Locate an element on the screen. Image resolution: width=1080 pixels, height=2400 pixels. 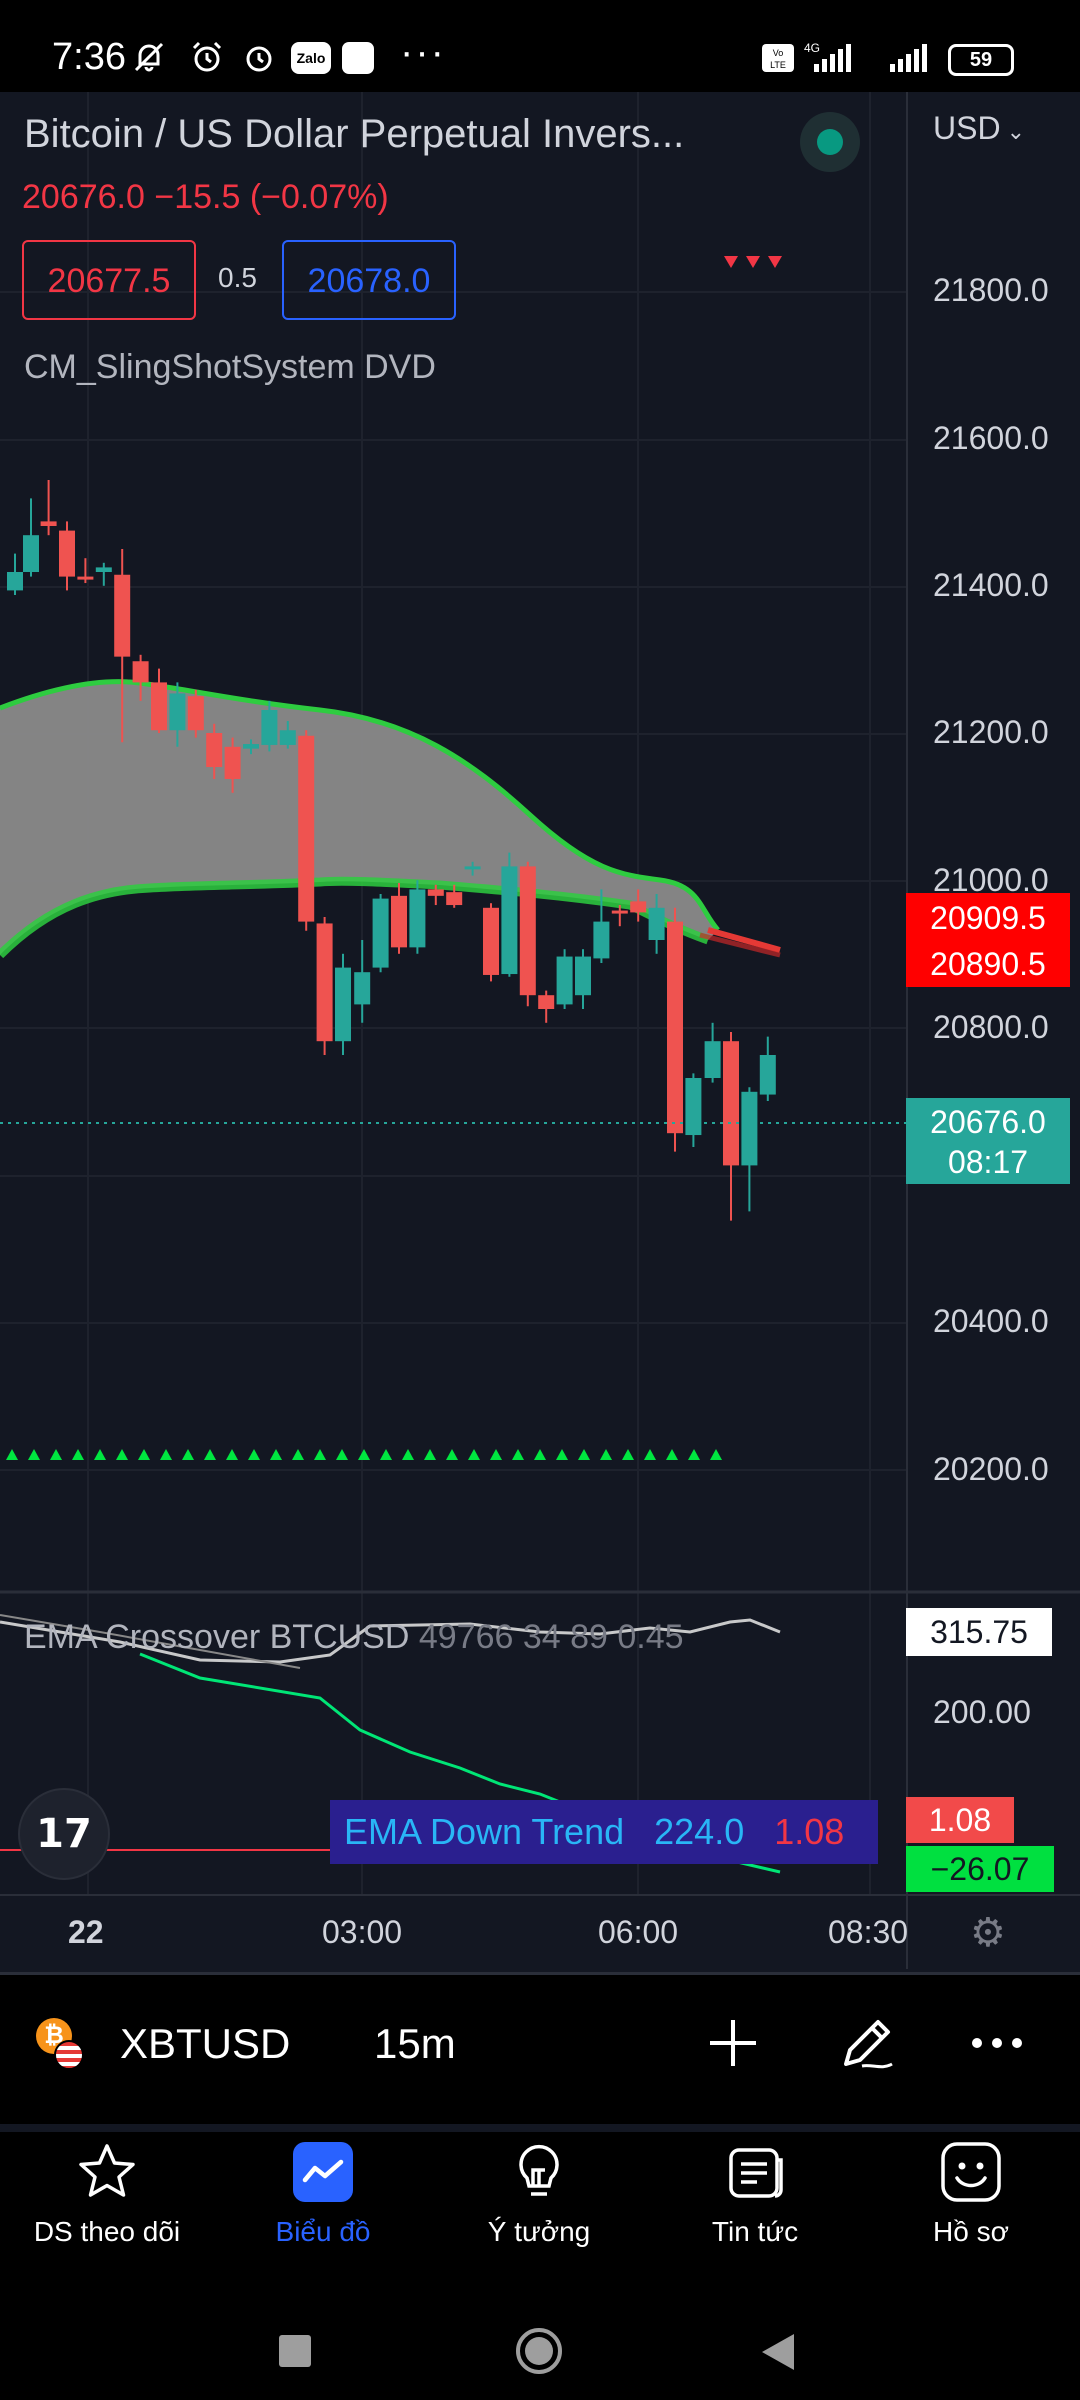
symbol-selector: XBTUSD is located at coordinates (205, 2043).